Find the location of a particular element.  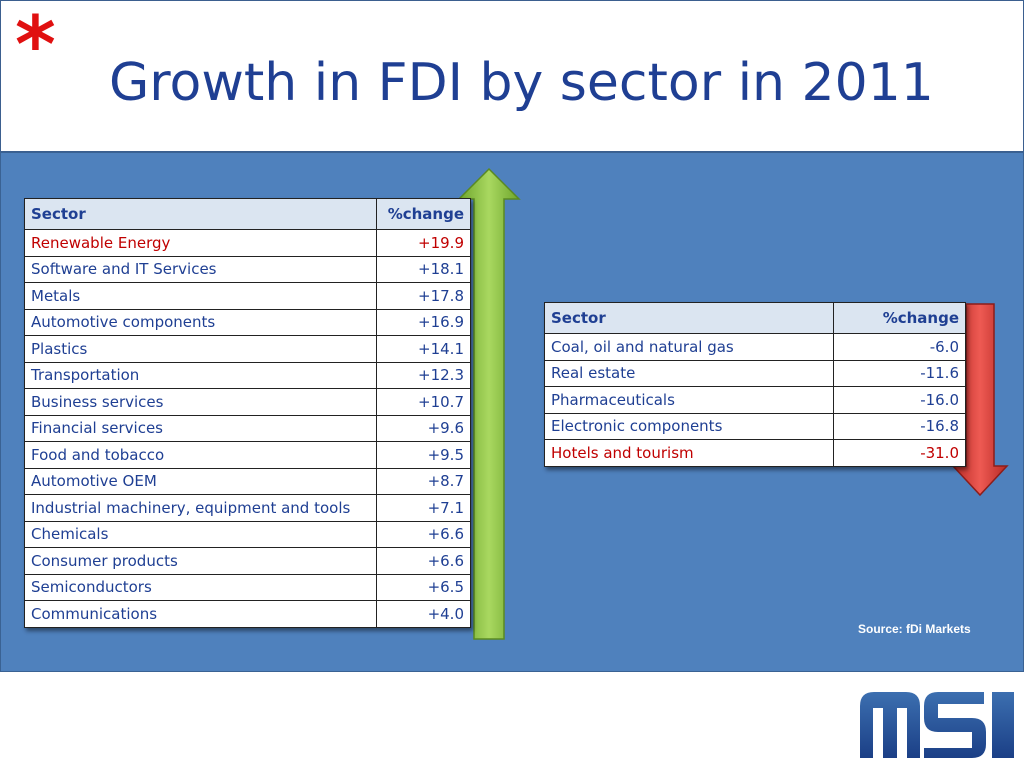

sector-cell: Plastics is located at coordinates (200, 349).